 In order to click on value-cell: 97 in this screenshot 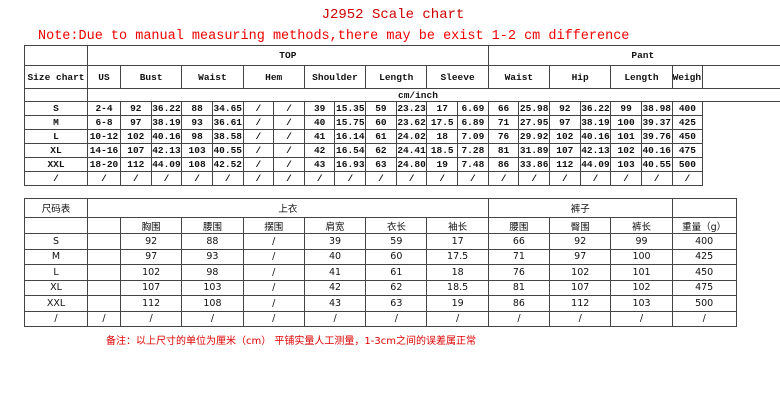, I will do `click(136, 122)`.